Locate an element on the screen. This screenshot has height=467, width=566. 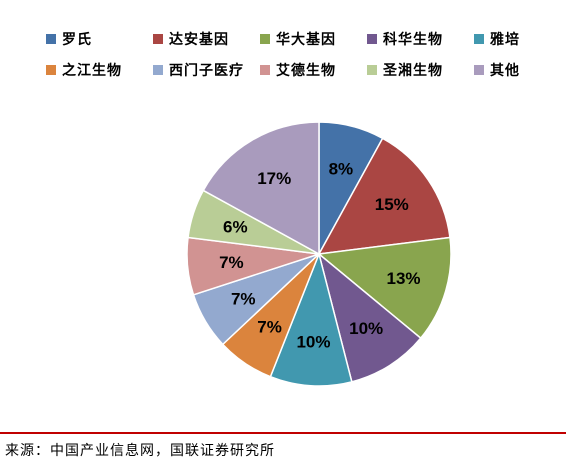
legend-label: 之江生物 is located at coordinates (92, 71).